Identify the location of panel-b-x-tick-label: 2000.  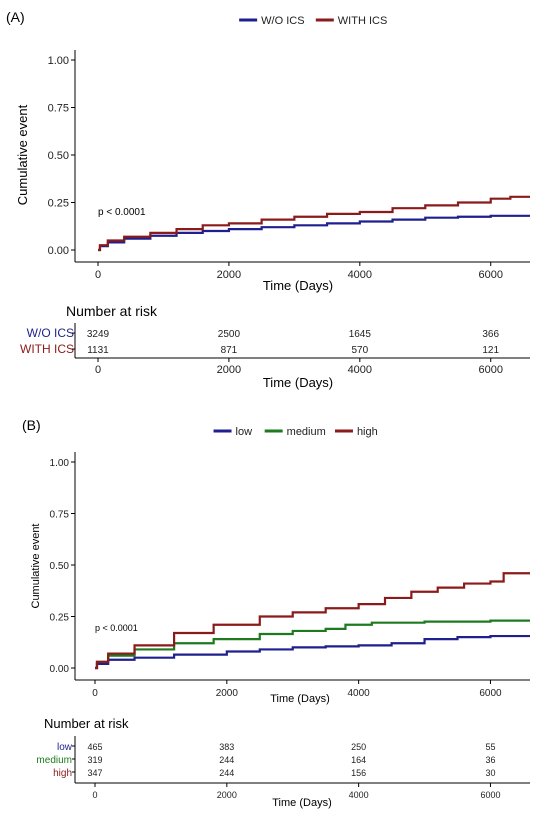
(227, 693).